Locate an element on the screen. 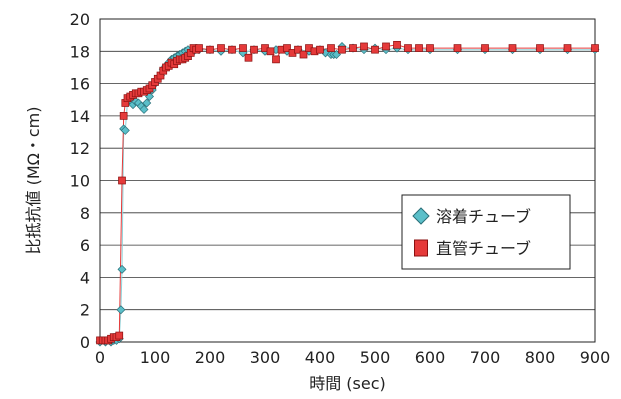 Image resolution: width=621 pixels, height=399 pixels. x-tick-labels: 0 100 200 300 400 500 600 700 800 900 is located at coordinates (352, 357).